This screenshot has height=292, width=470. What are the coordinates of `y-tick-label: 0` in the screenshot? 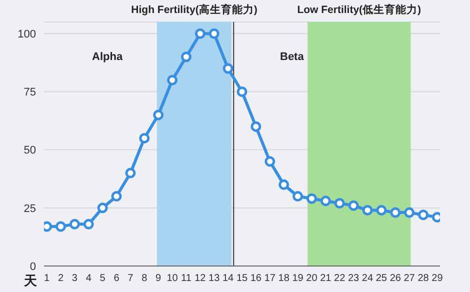 It's located at (33, 266).